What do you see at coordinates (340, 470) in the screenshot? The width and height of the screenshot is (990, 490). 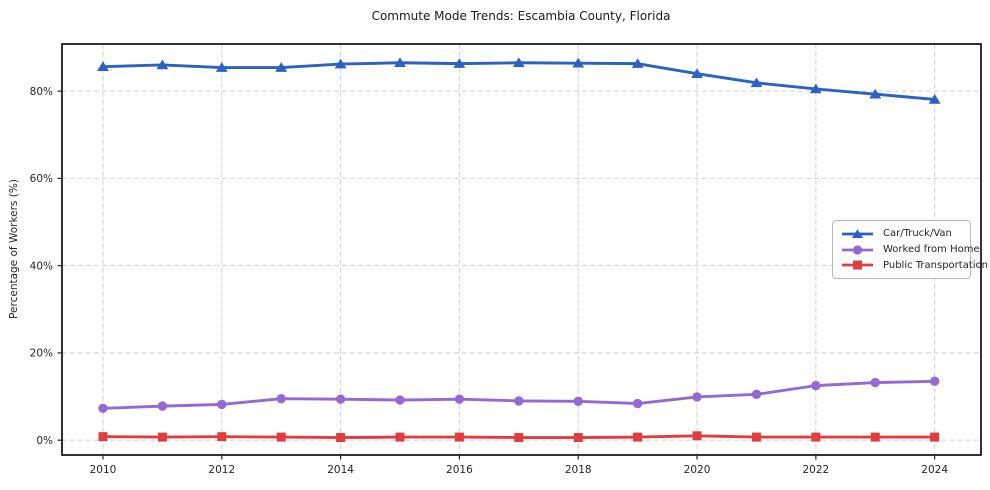 I see `svg-text: 2014` at bounding box center [340, 470].